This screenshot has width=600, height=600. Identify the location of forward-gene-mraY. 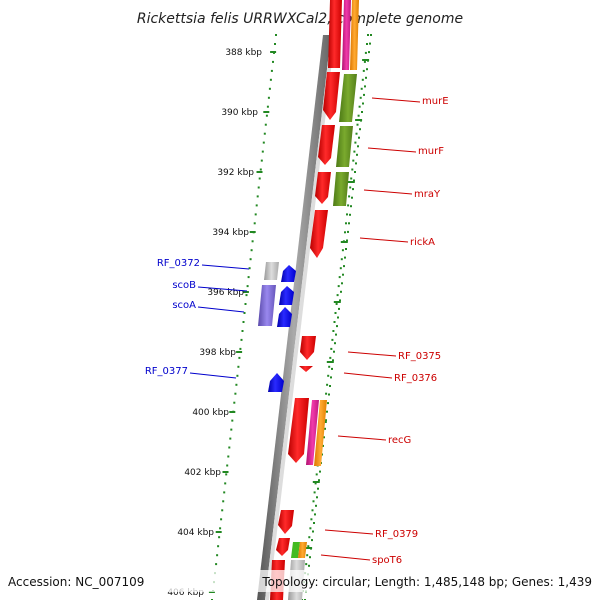
(332, 189).